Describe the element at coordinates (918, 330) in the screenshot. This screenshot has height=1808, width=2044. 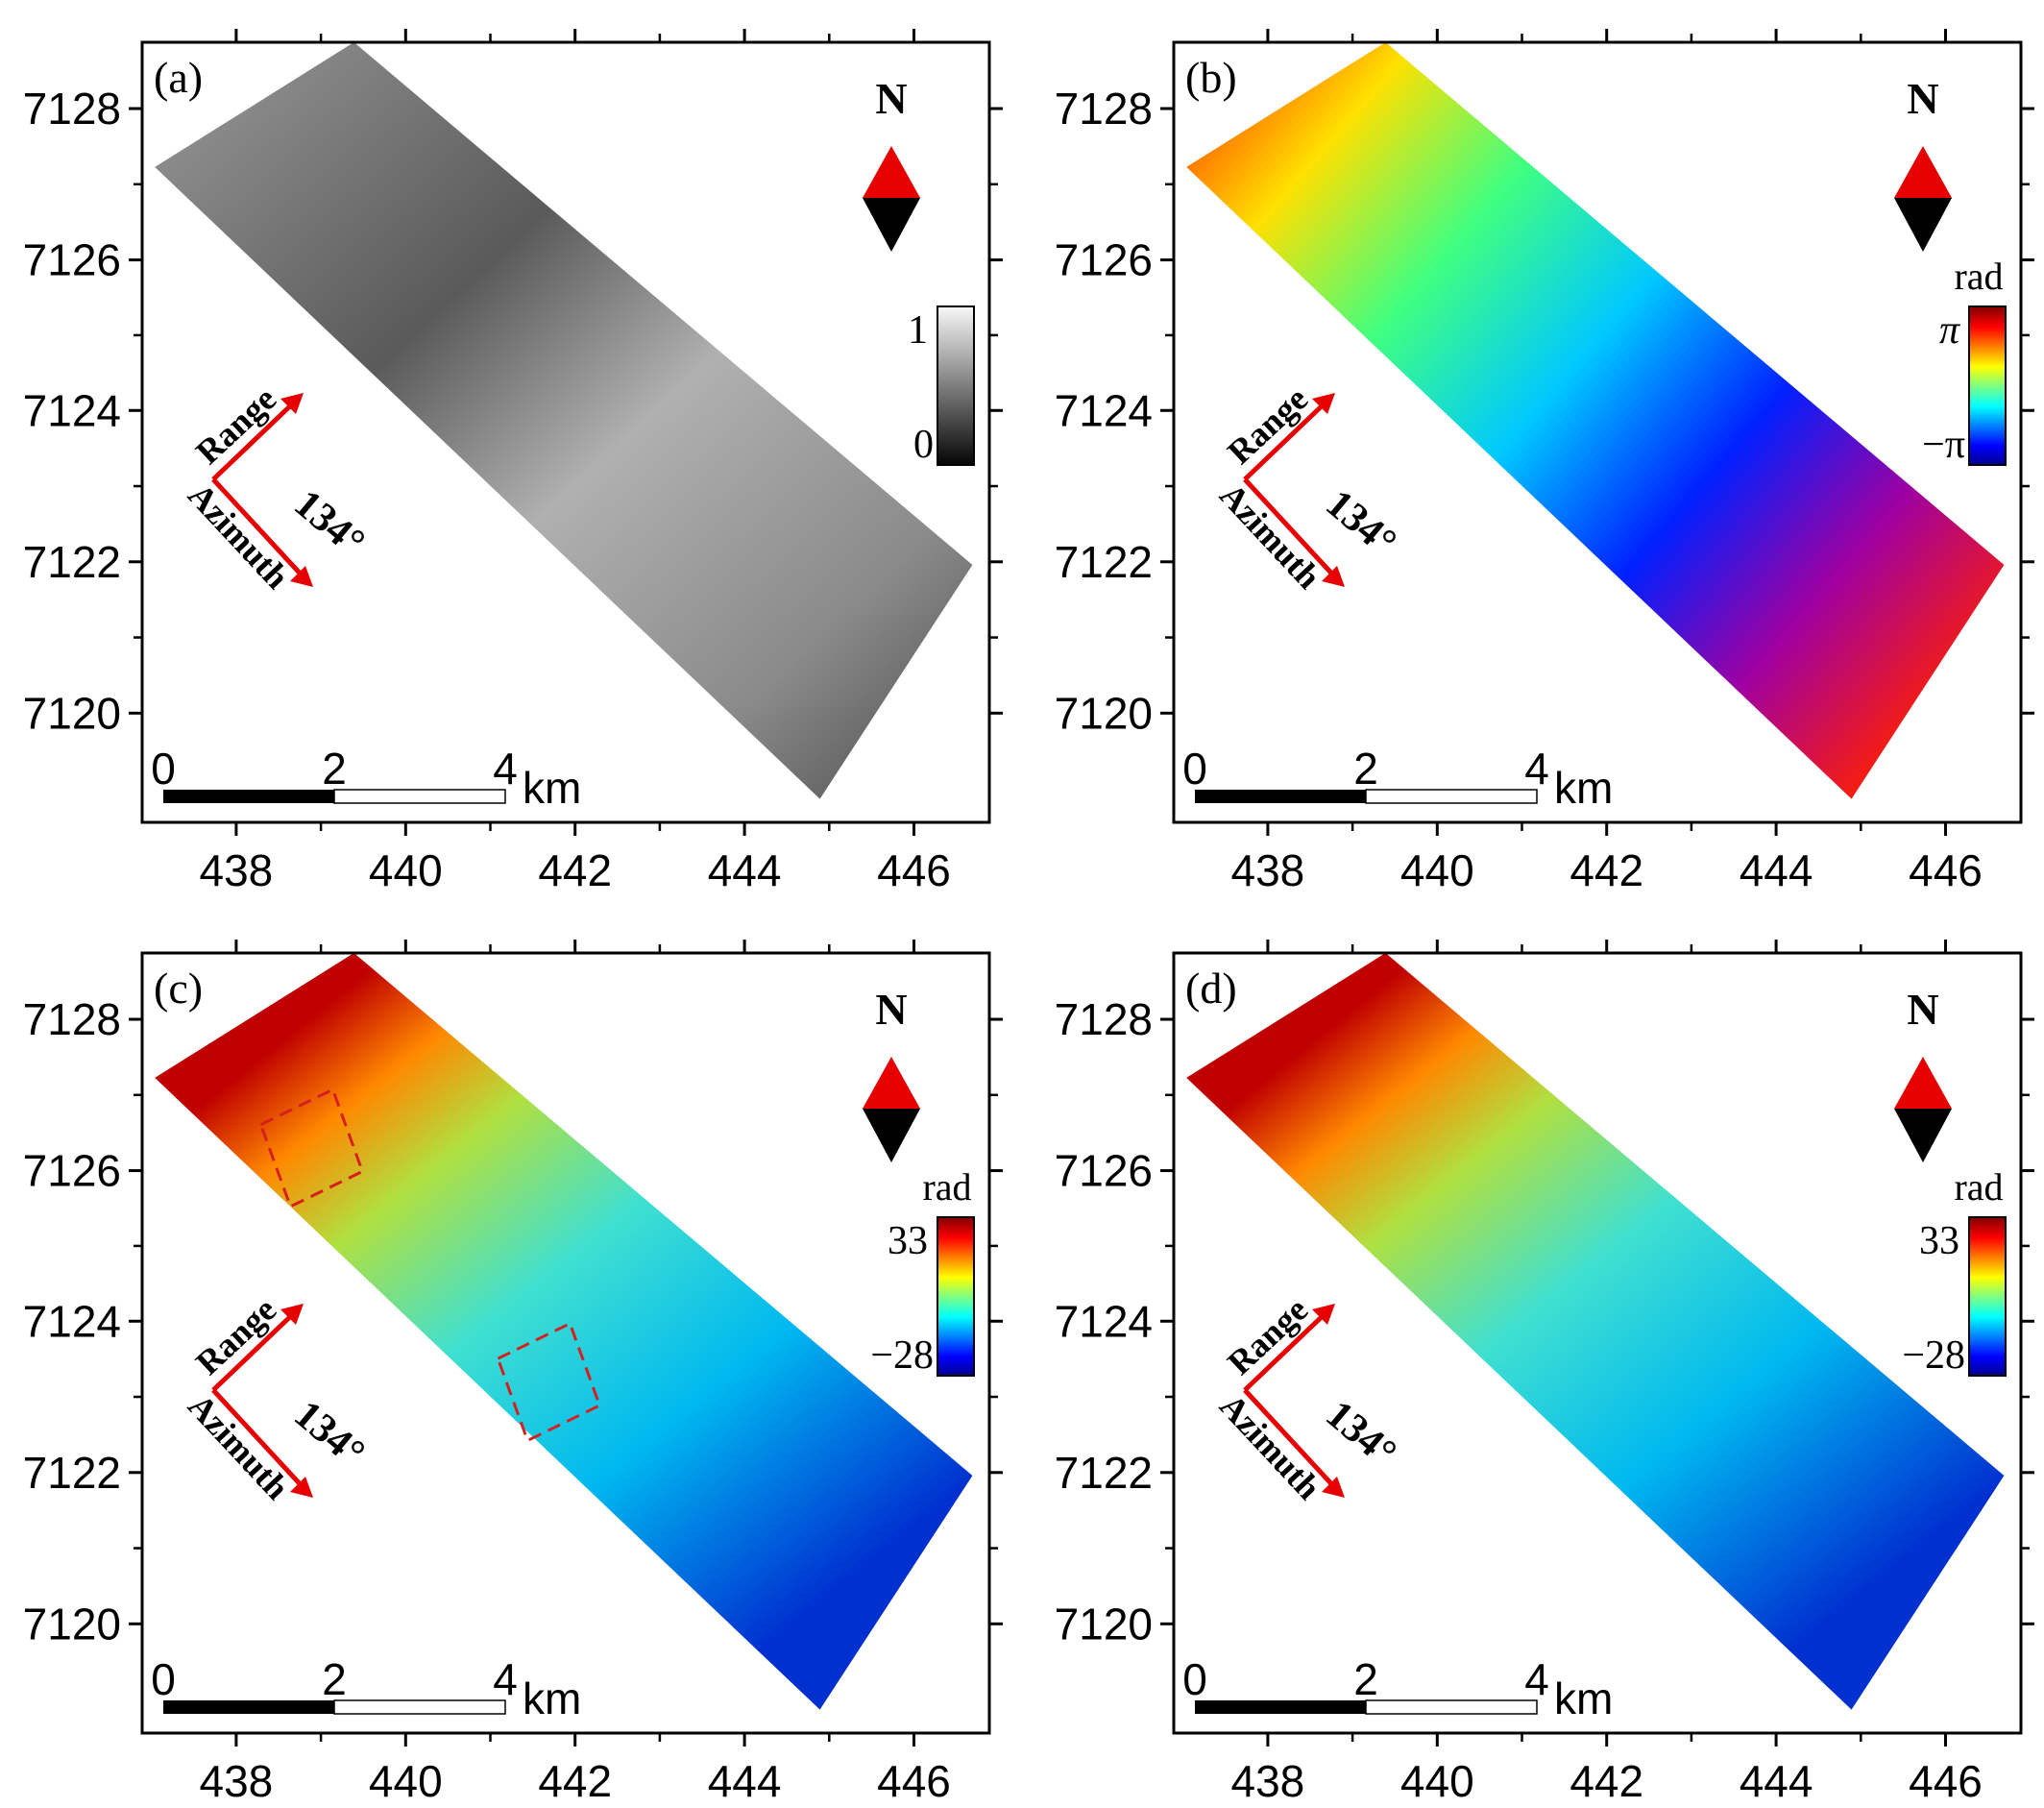
I see `colorbar-max-label: 1` at that location.